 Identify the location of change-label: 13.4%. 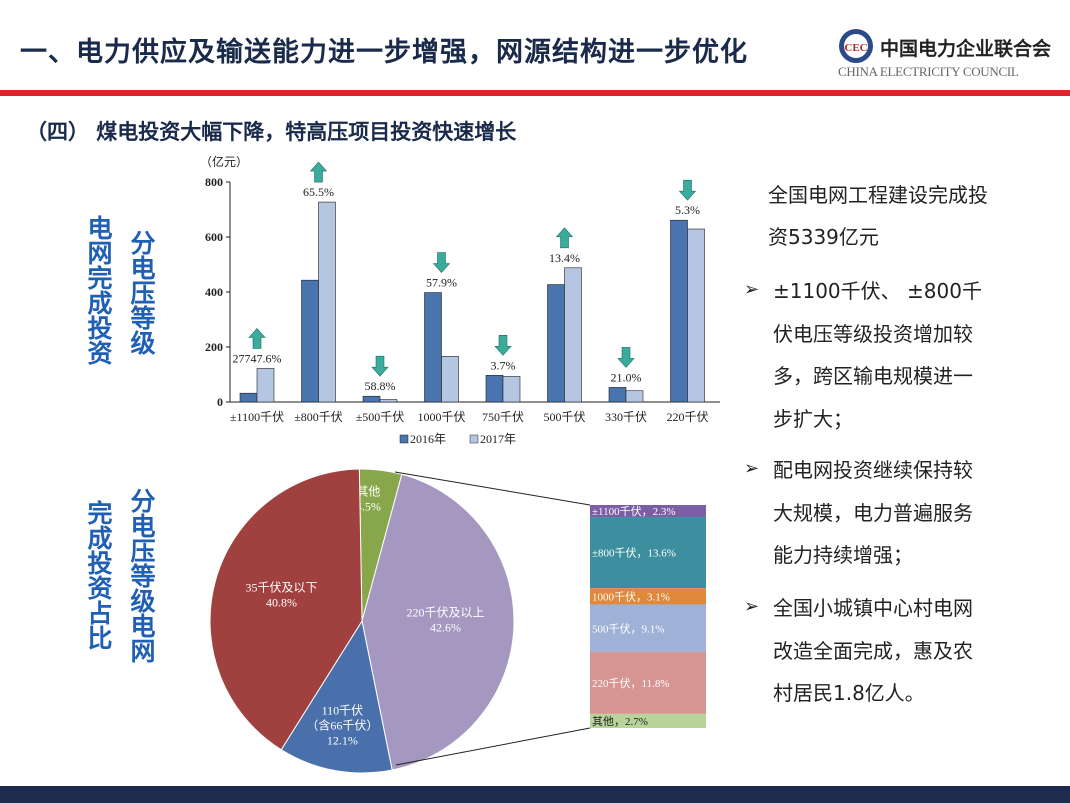
(564, 258).